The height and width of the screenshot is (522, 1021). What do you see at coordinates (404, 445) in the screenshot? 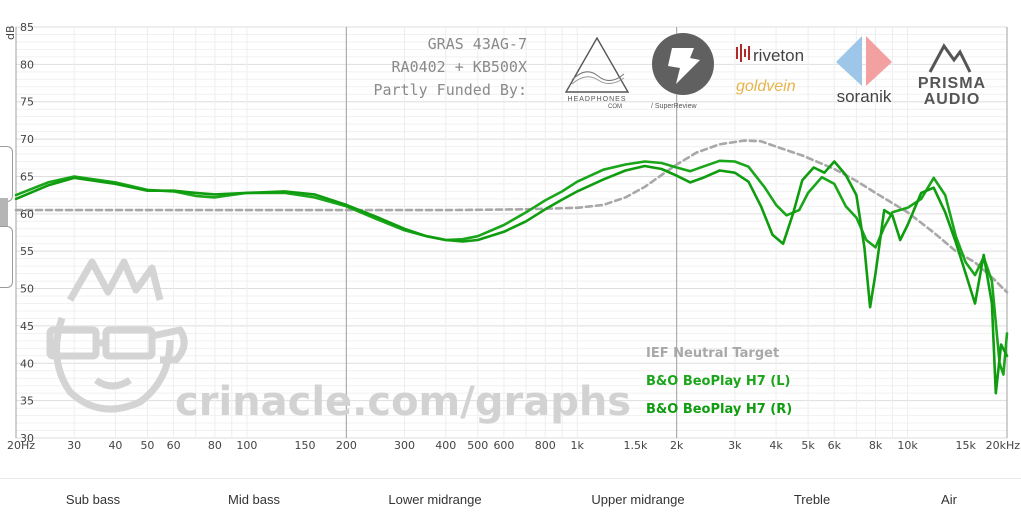
I see `x-tick-label: 300` at bounding box center [404, 445].